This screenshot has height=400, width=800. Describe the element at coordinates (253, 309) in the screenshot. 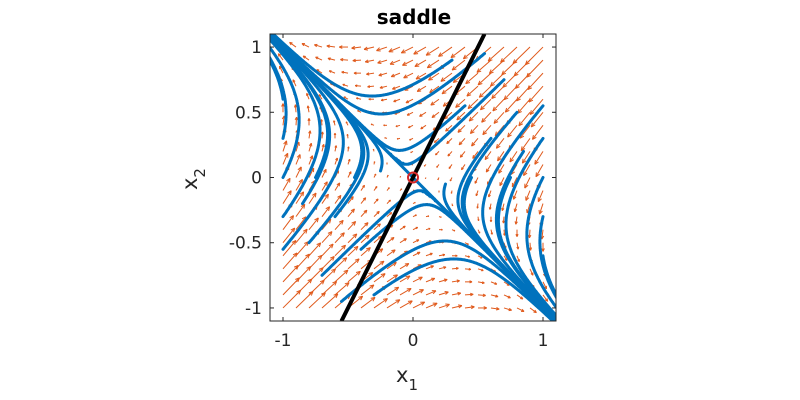

I see `y-tick-label: -1` at that location.